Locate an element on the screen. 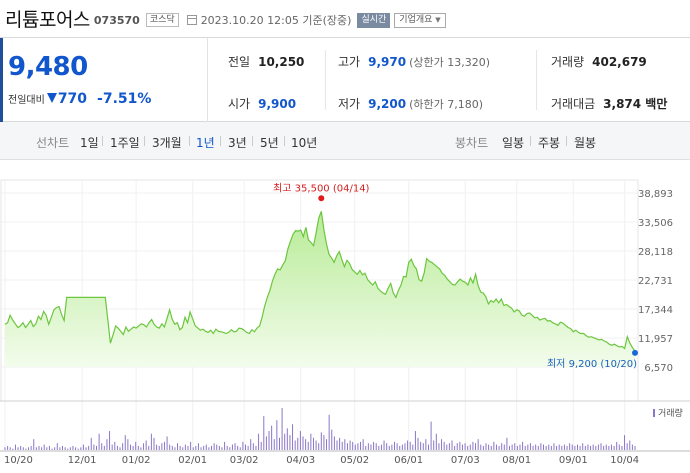 Image resolution: width=690 pixels, height=473 pixels. company-info-button: 기업개요 ▼ is located at coordinates (420, 20).